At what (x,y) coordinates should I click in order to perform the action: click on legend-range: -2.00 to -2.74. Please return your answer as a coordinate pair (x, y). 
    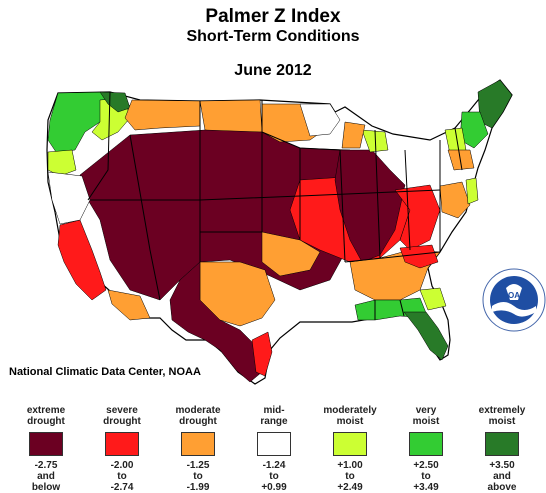
    Looking at the image, I should click on (122, 476).